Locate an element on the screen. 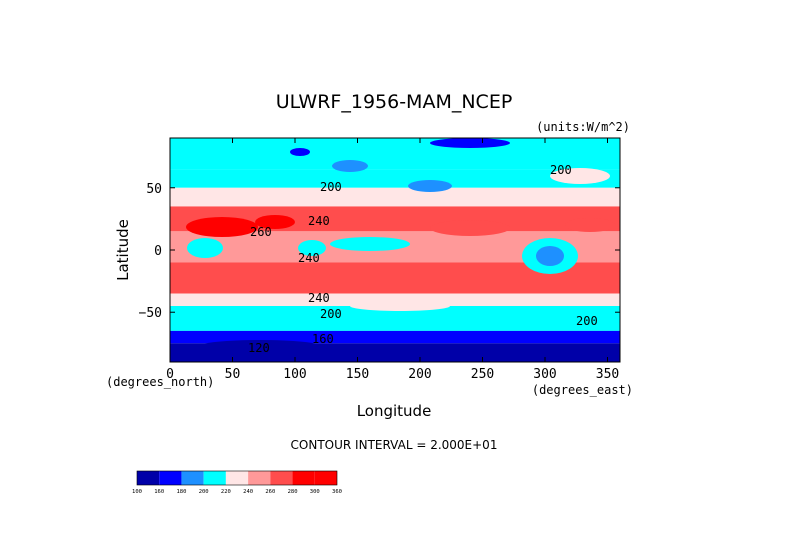 The height and width of the screenshot is (558, 789). y-axis-label: Latitude is located at coordinates (123, 250).